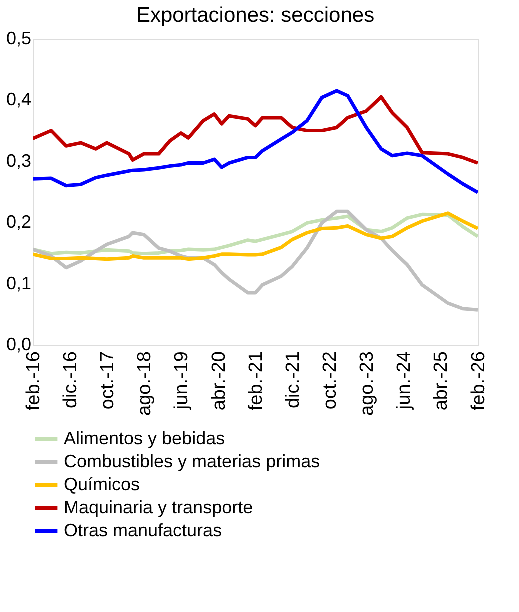 Image resolution: width=519 pixels, height=612 pixels. Describe the element at coordinates (192, 462) in the screenshot. I see `legend-label: Combustibles y materias primas` at that location.